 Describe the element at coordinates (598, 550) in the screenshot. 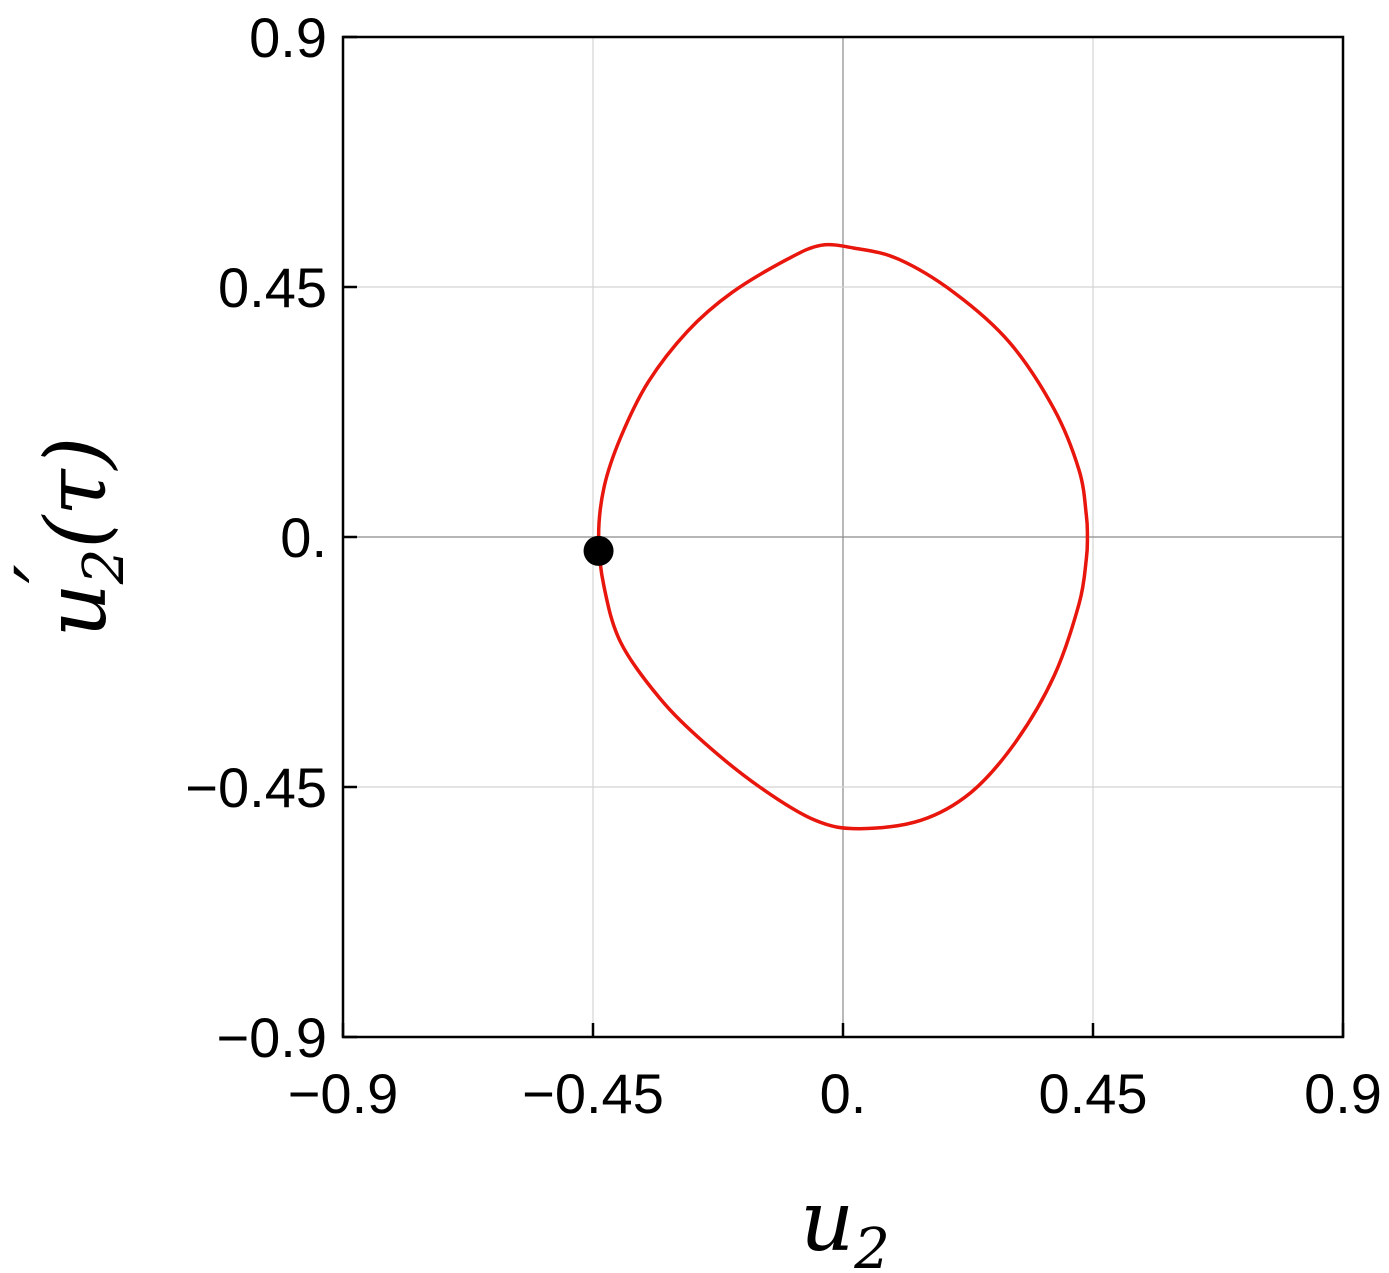

I see `start-point-marker` at that location.